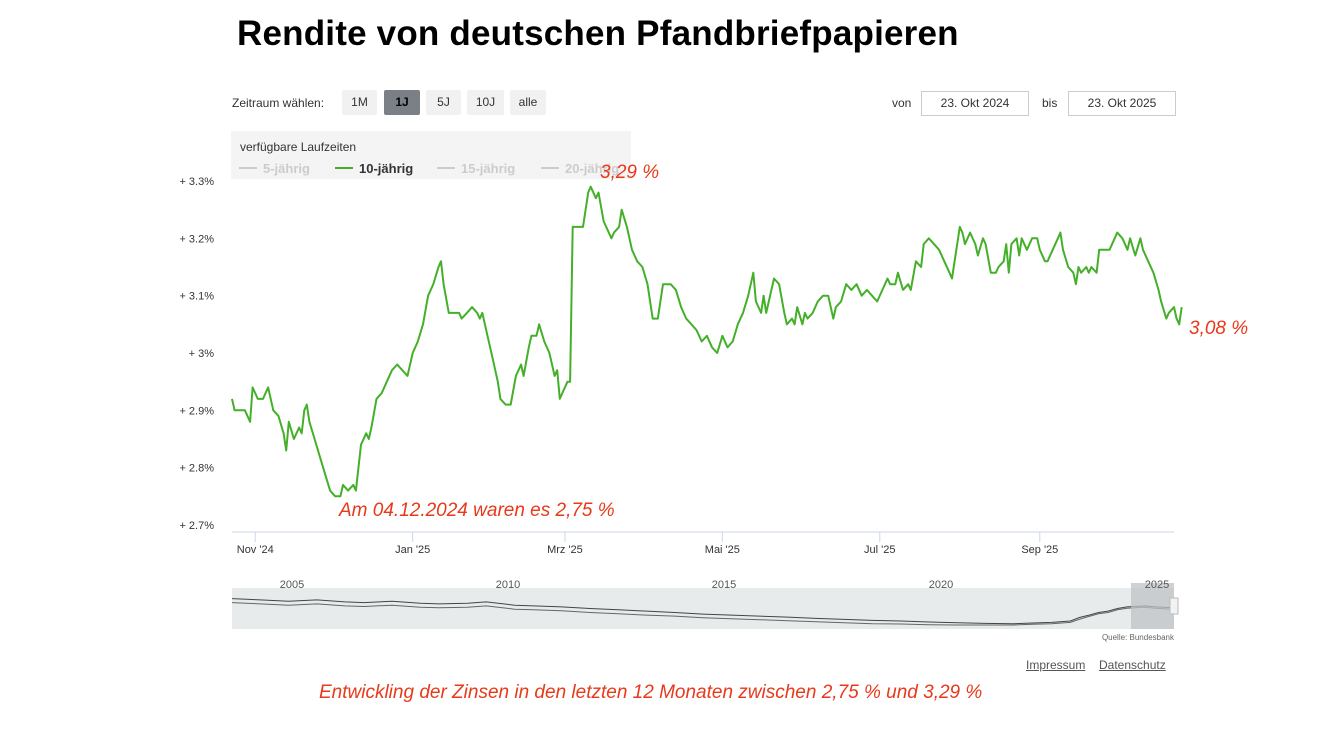  I want to click on navigator-series-line-a, so click(703, 611).